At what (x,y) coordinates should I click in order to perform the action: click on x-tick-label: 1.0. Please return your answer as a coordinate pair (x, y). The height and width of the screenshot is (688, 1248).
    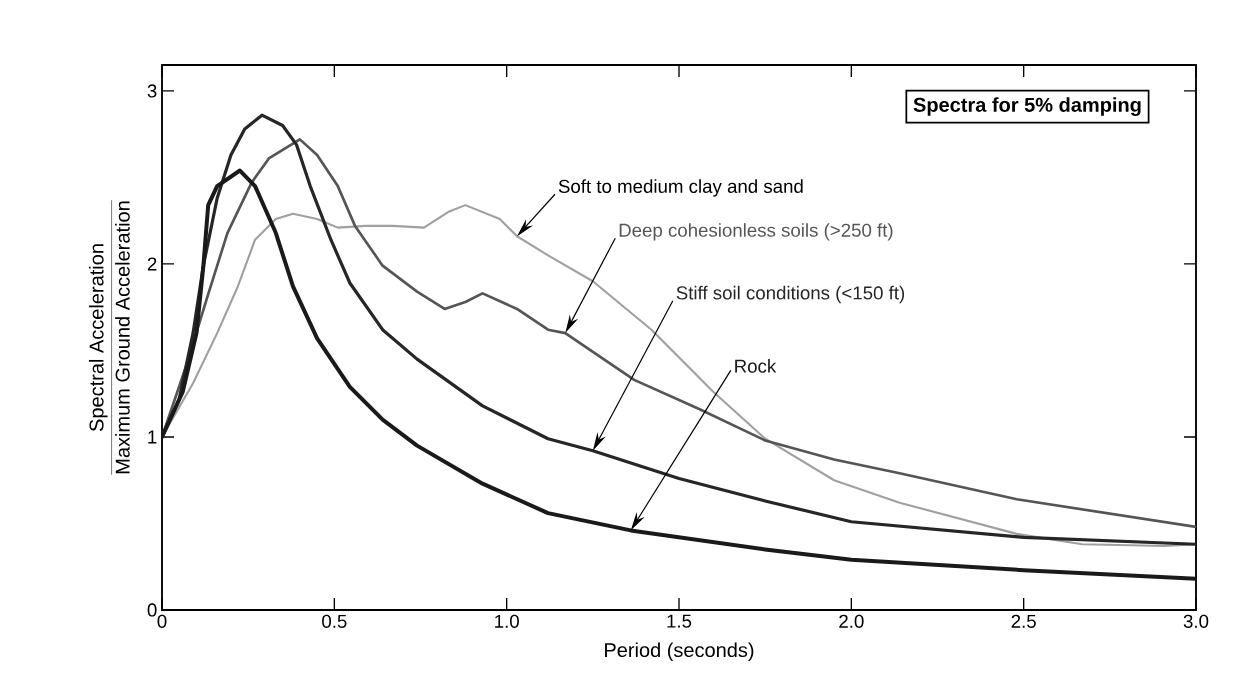
    Looking at the image, I should click on (507, 621).